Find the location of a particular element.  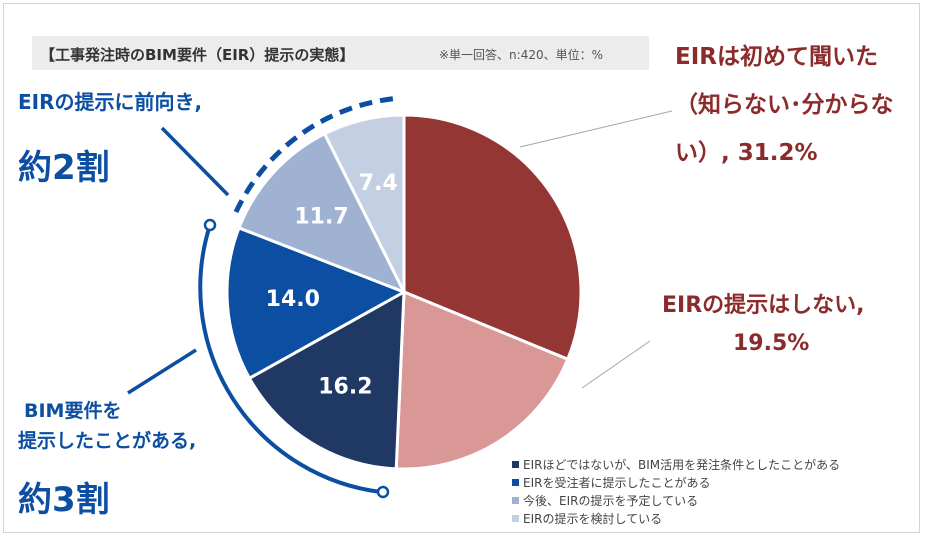

callout-first-heard-3: い）, 31.2% is located at coordinates (746, 153).